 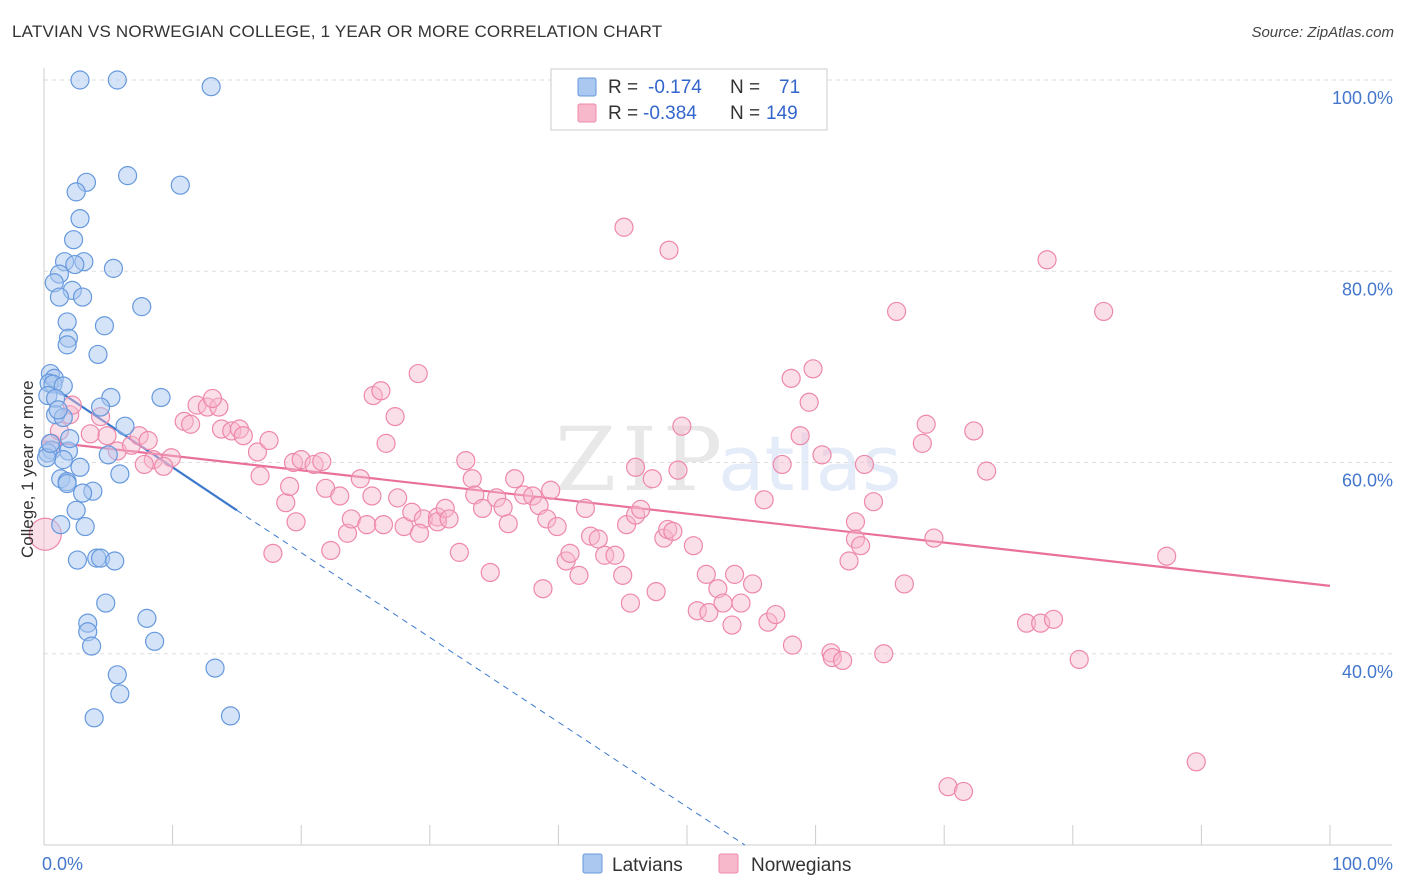 I want to click on watermark: ZIP atlas, so click(x=728, y=459).